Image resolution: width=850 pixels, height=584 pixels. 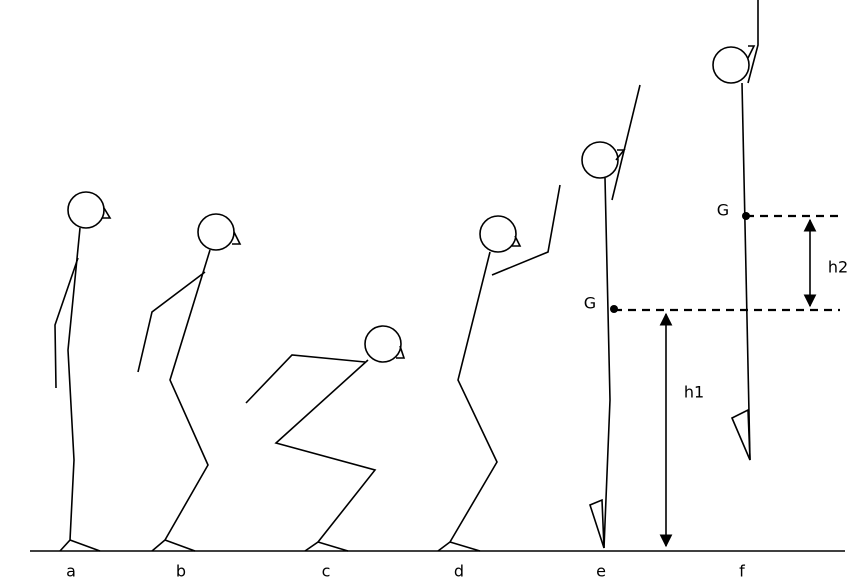 What do you see at coordinates (325, 438) in the screenshot?
I see `figure-c` at bounding box center [325, 438].